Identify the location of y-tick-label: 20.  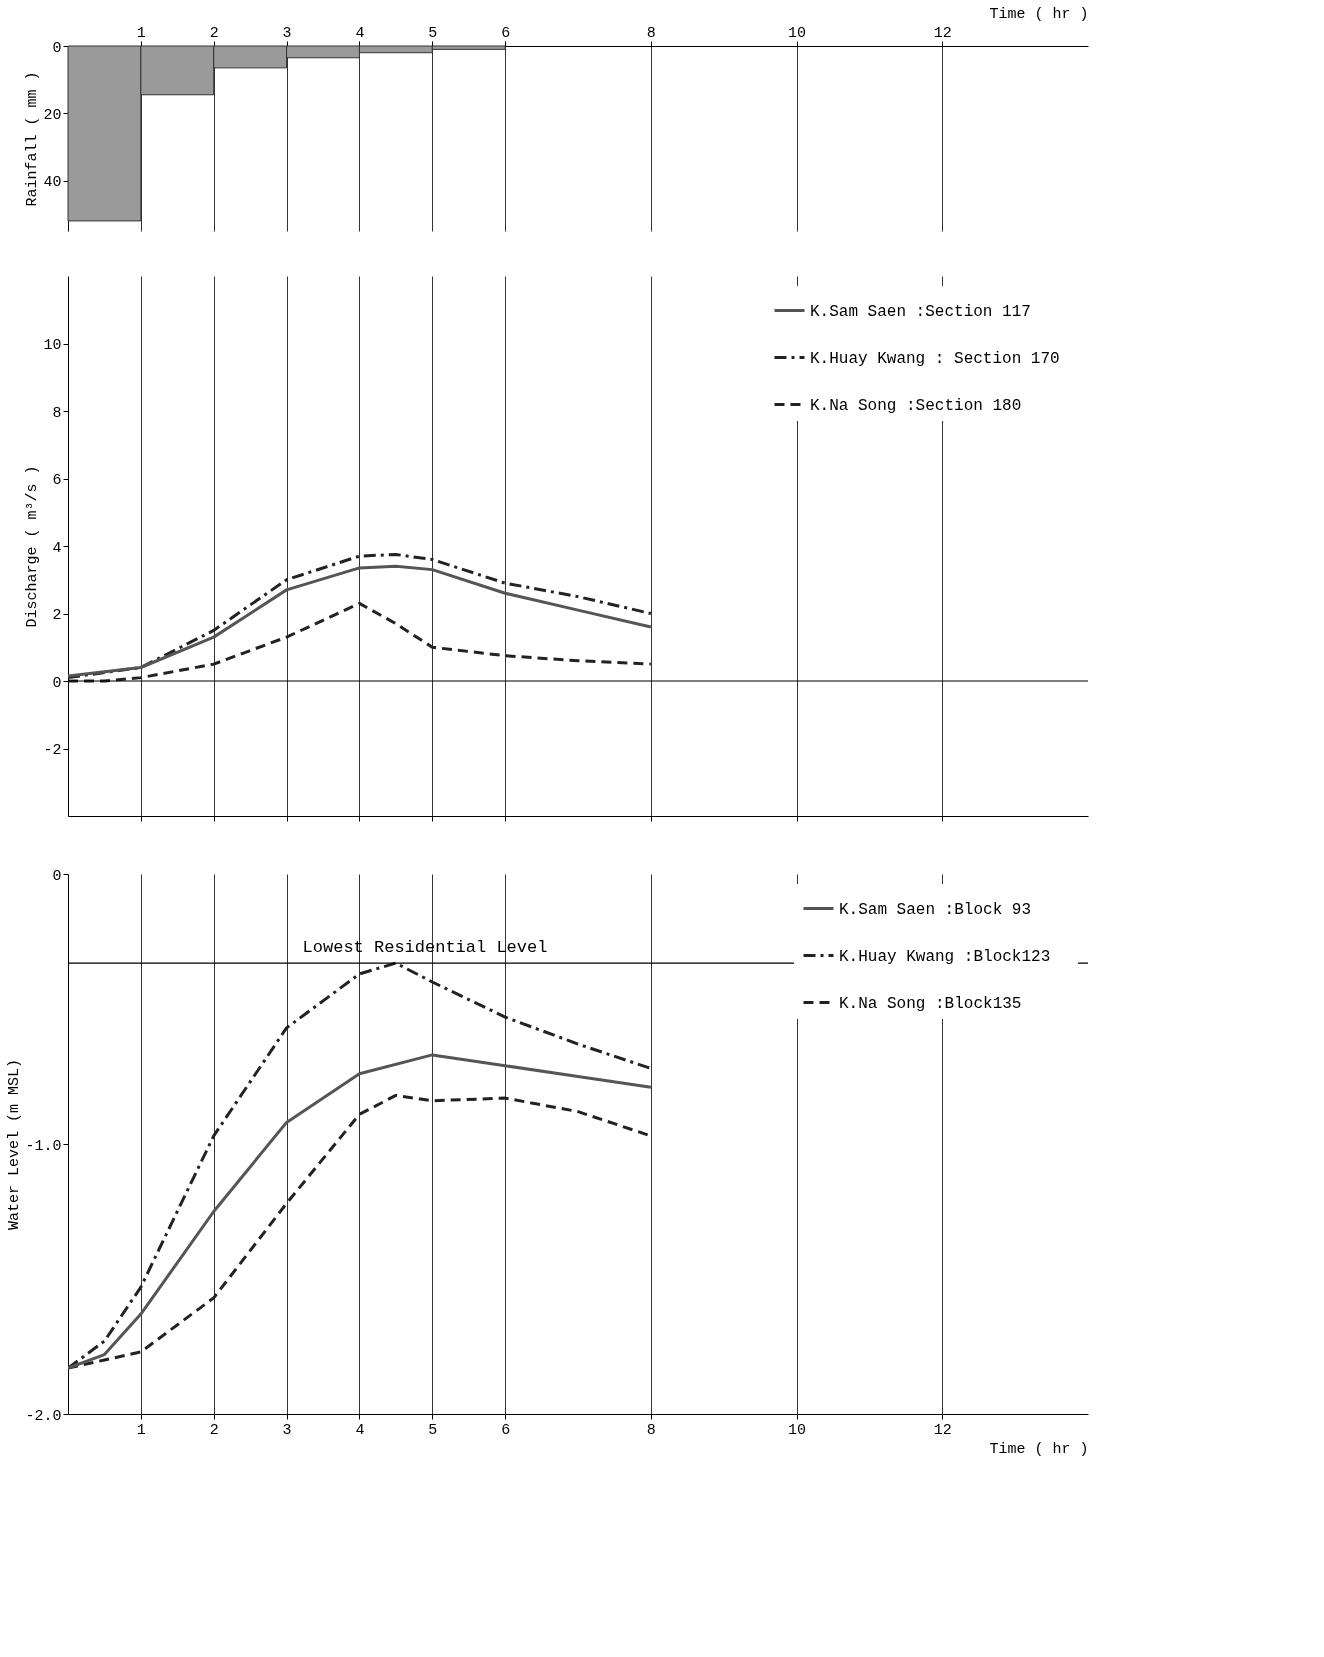
(52, 115).